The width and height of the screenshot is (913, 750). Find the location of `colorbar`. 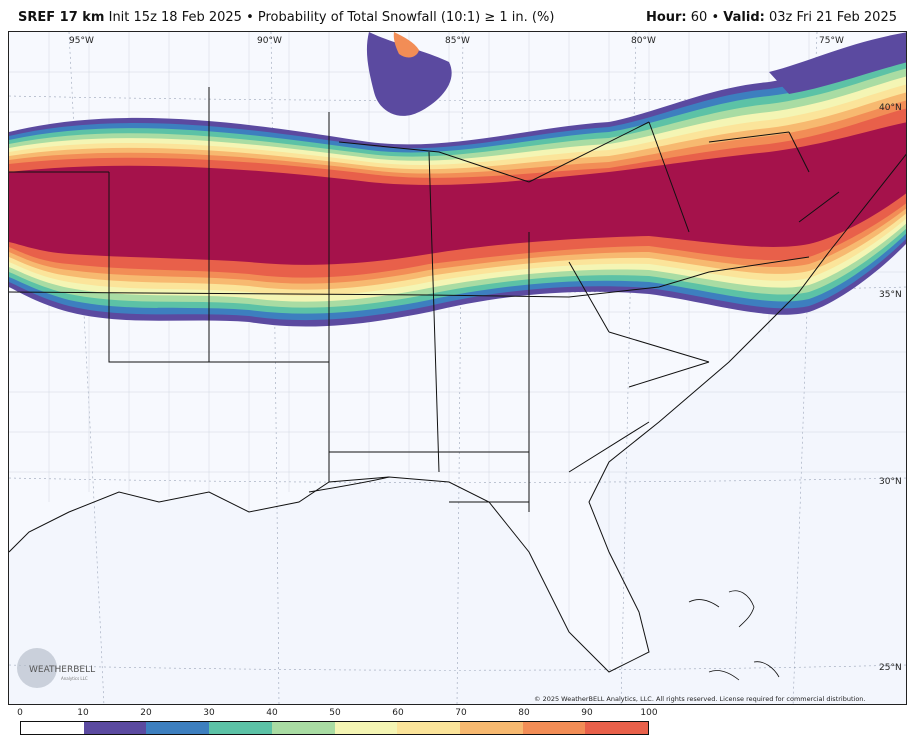

colorbar is located at coordinates (334, 728).